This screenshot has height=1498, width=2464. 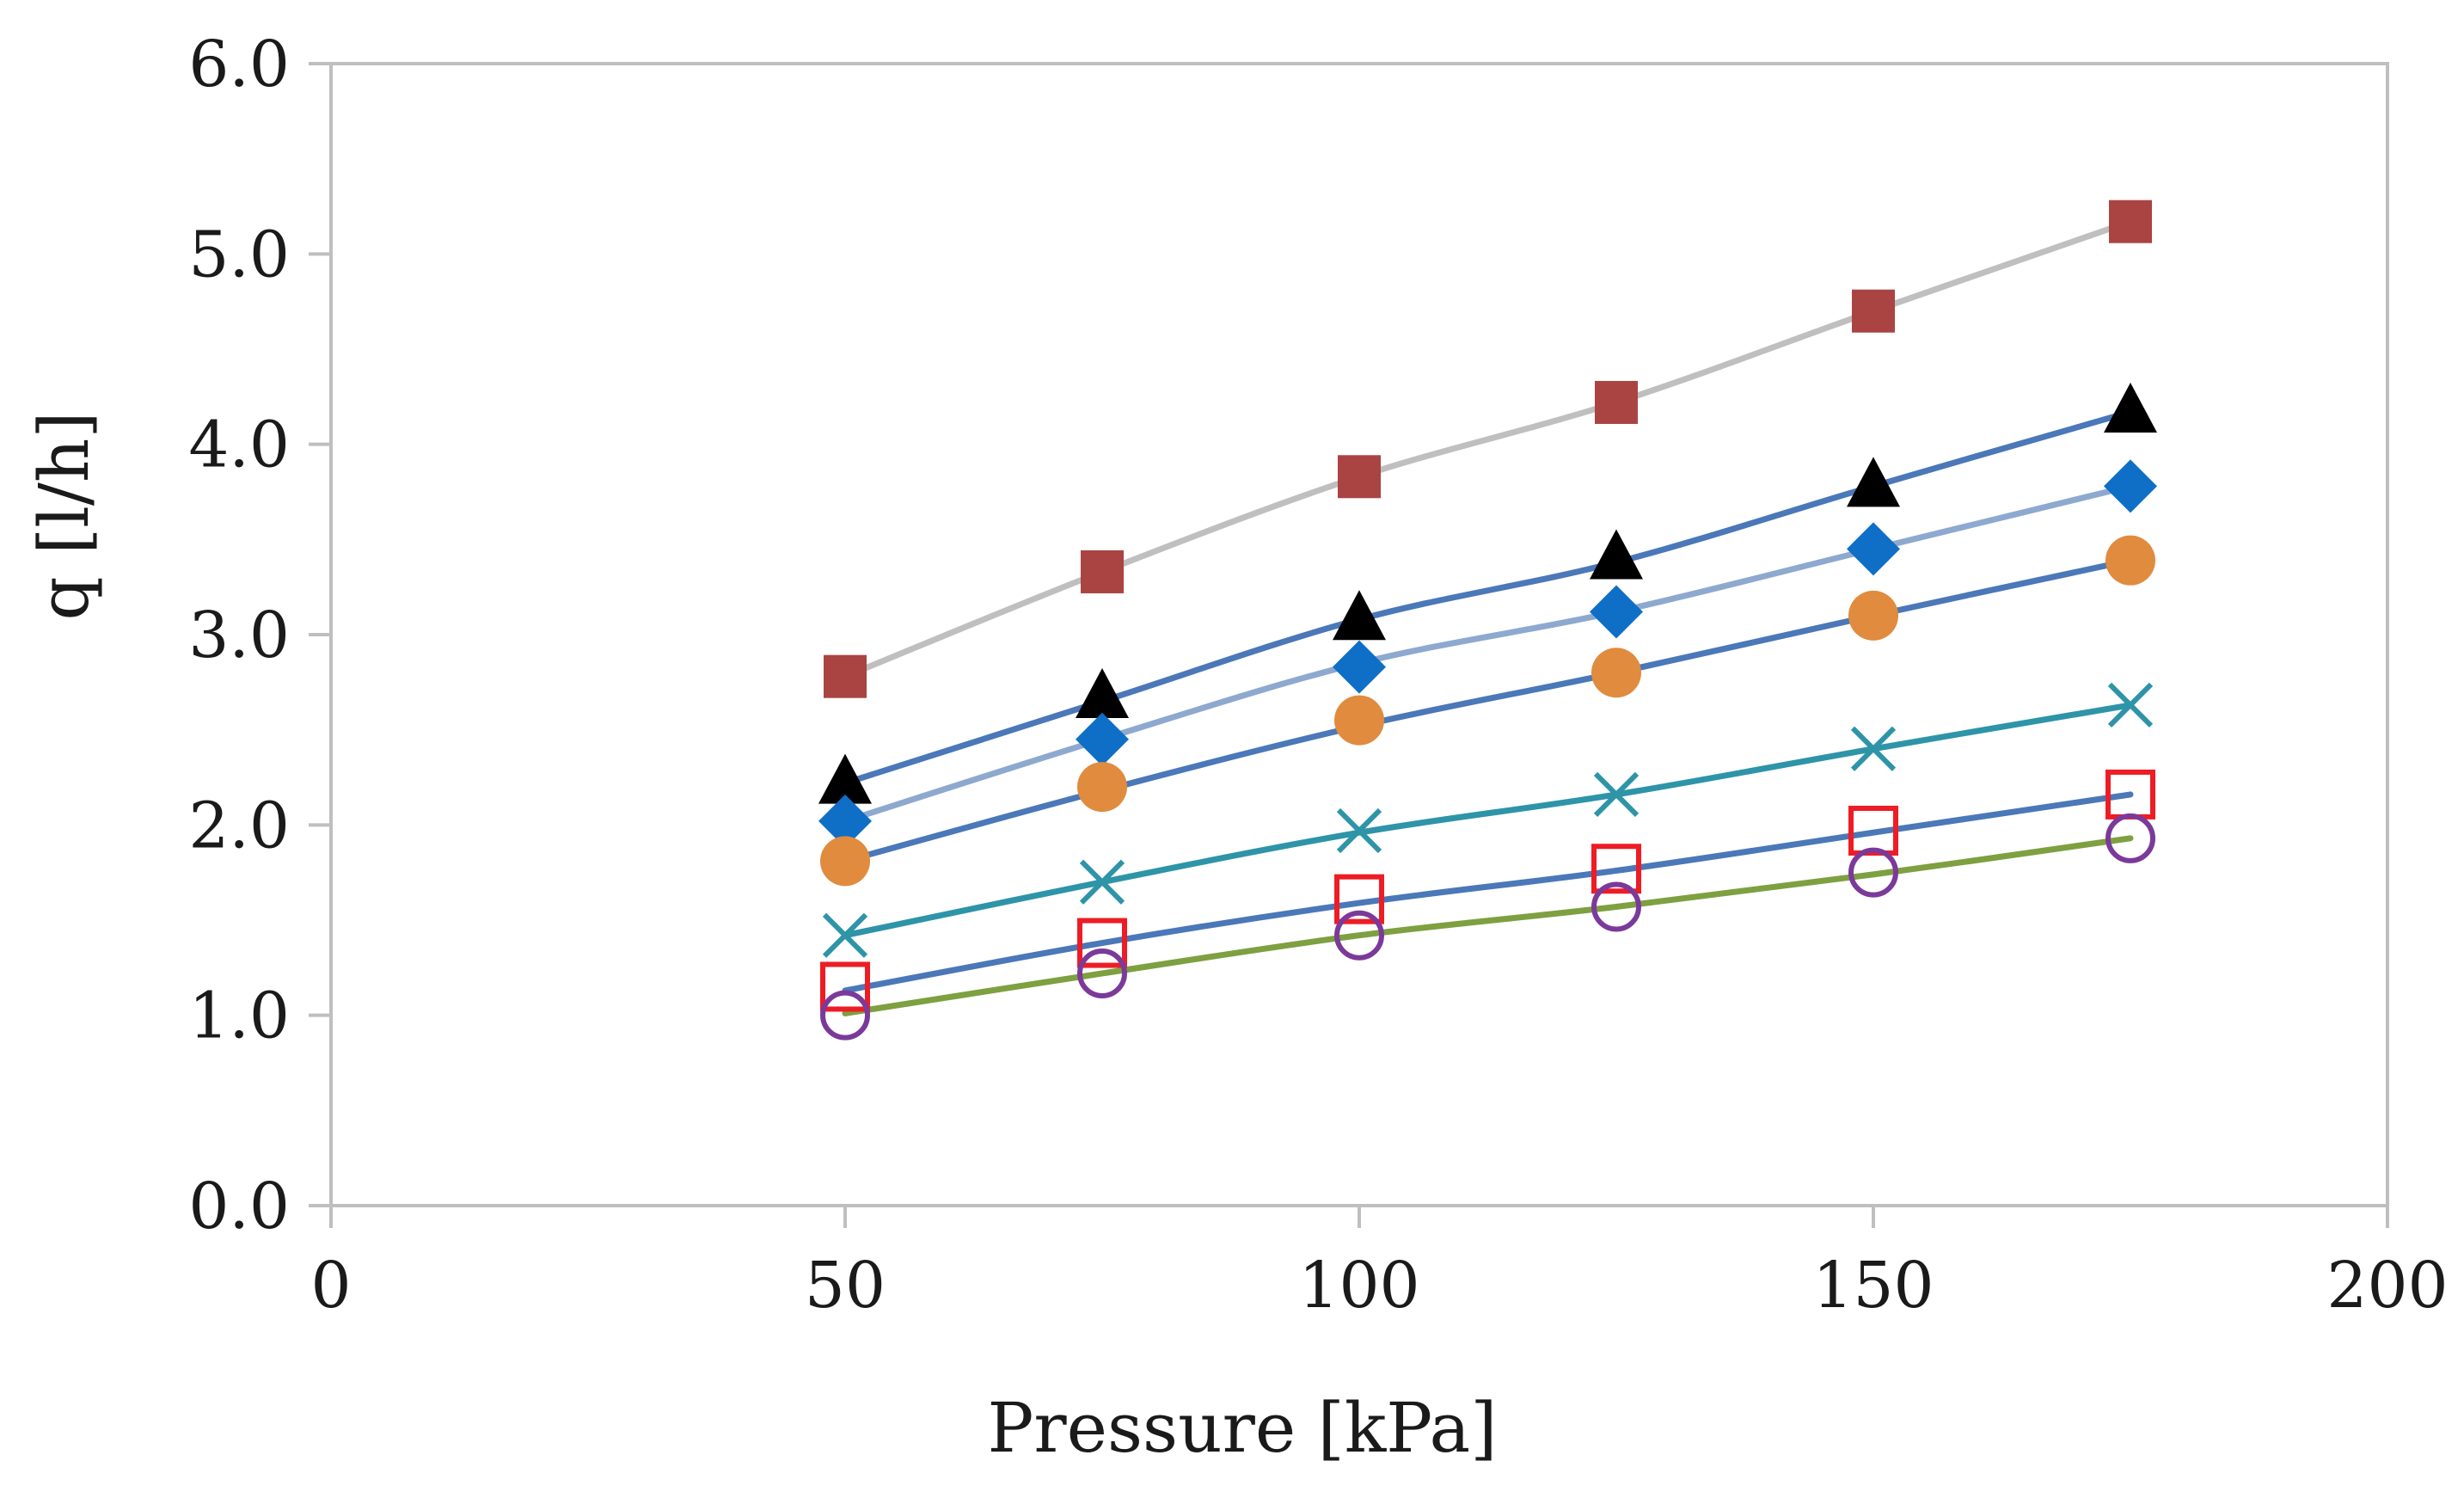 What do you see at coordinates (239, 1206) in the screenshot?
I see `y-tick-label: 0.0` at bounding box center [239, 1206].